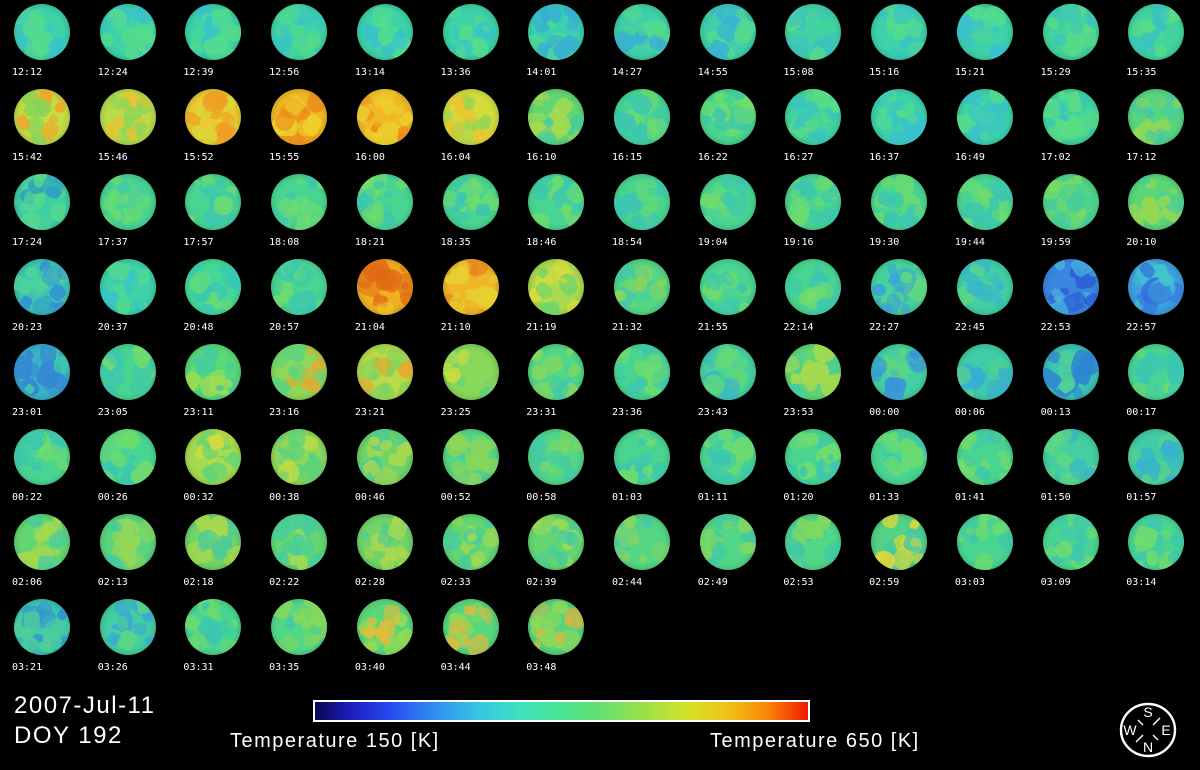  I want to click on montage-cell: 19:30, so click(900, 216).